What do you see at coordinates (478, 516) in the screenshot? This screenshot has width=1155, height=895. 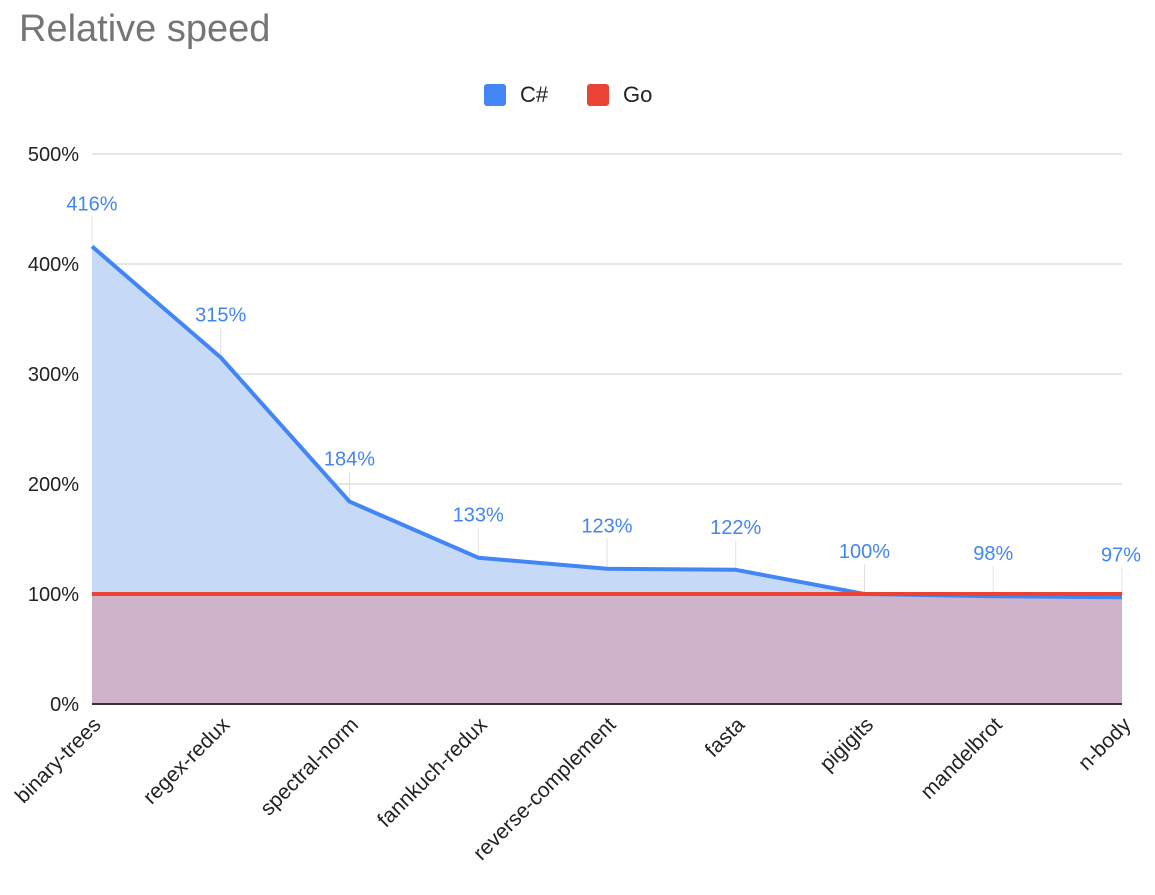 I see `data-label: 133%` at bounding box center [478, 516].